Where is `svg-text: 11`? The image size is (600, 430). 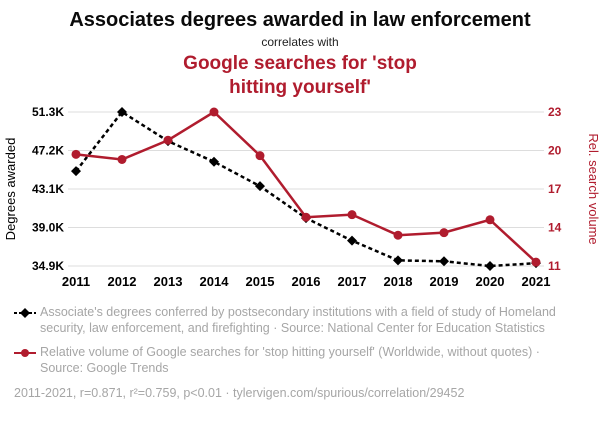 svg-text: 11 is located at coordinates (554, 266).